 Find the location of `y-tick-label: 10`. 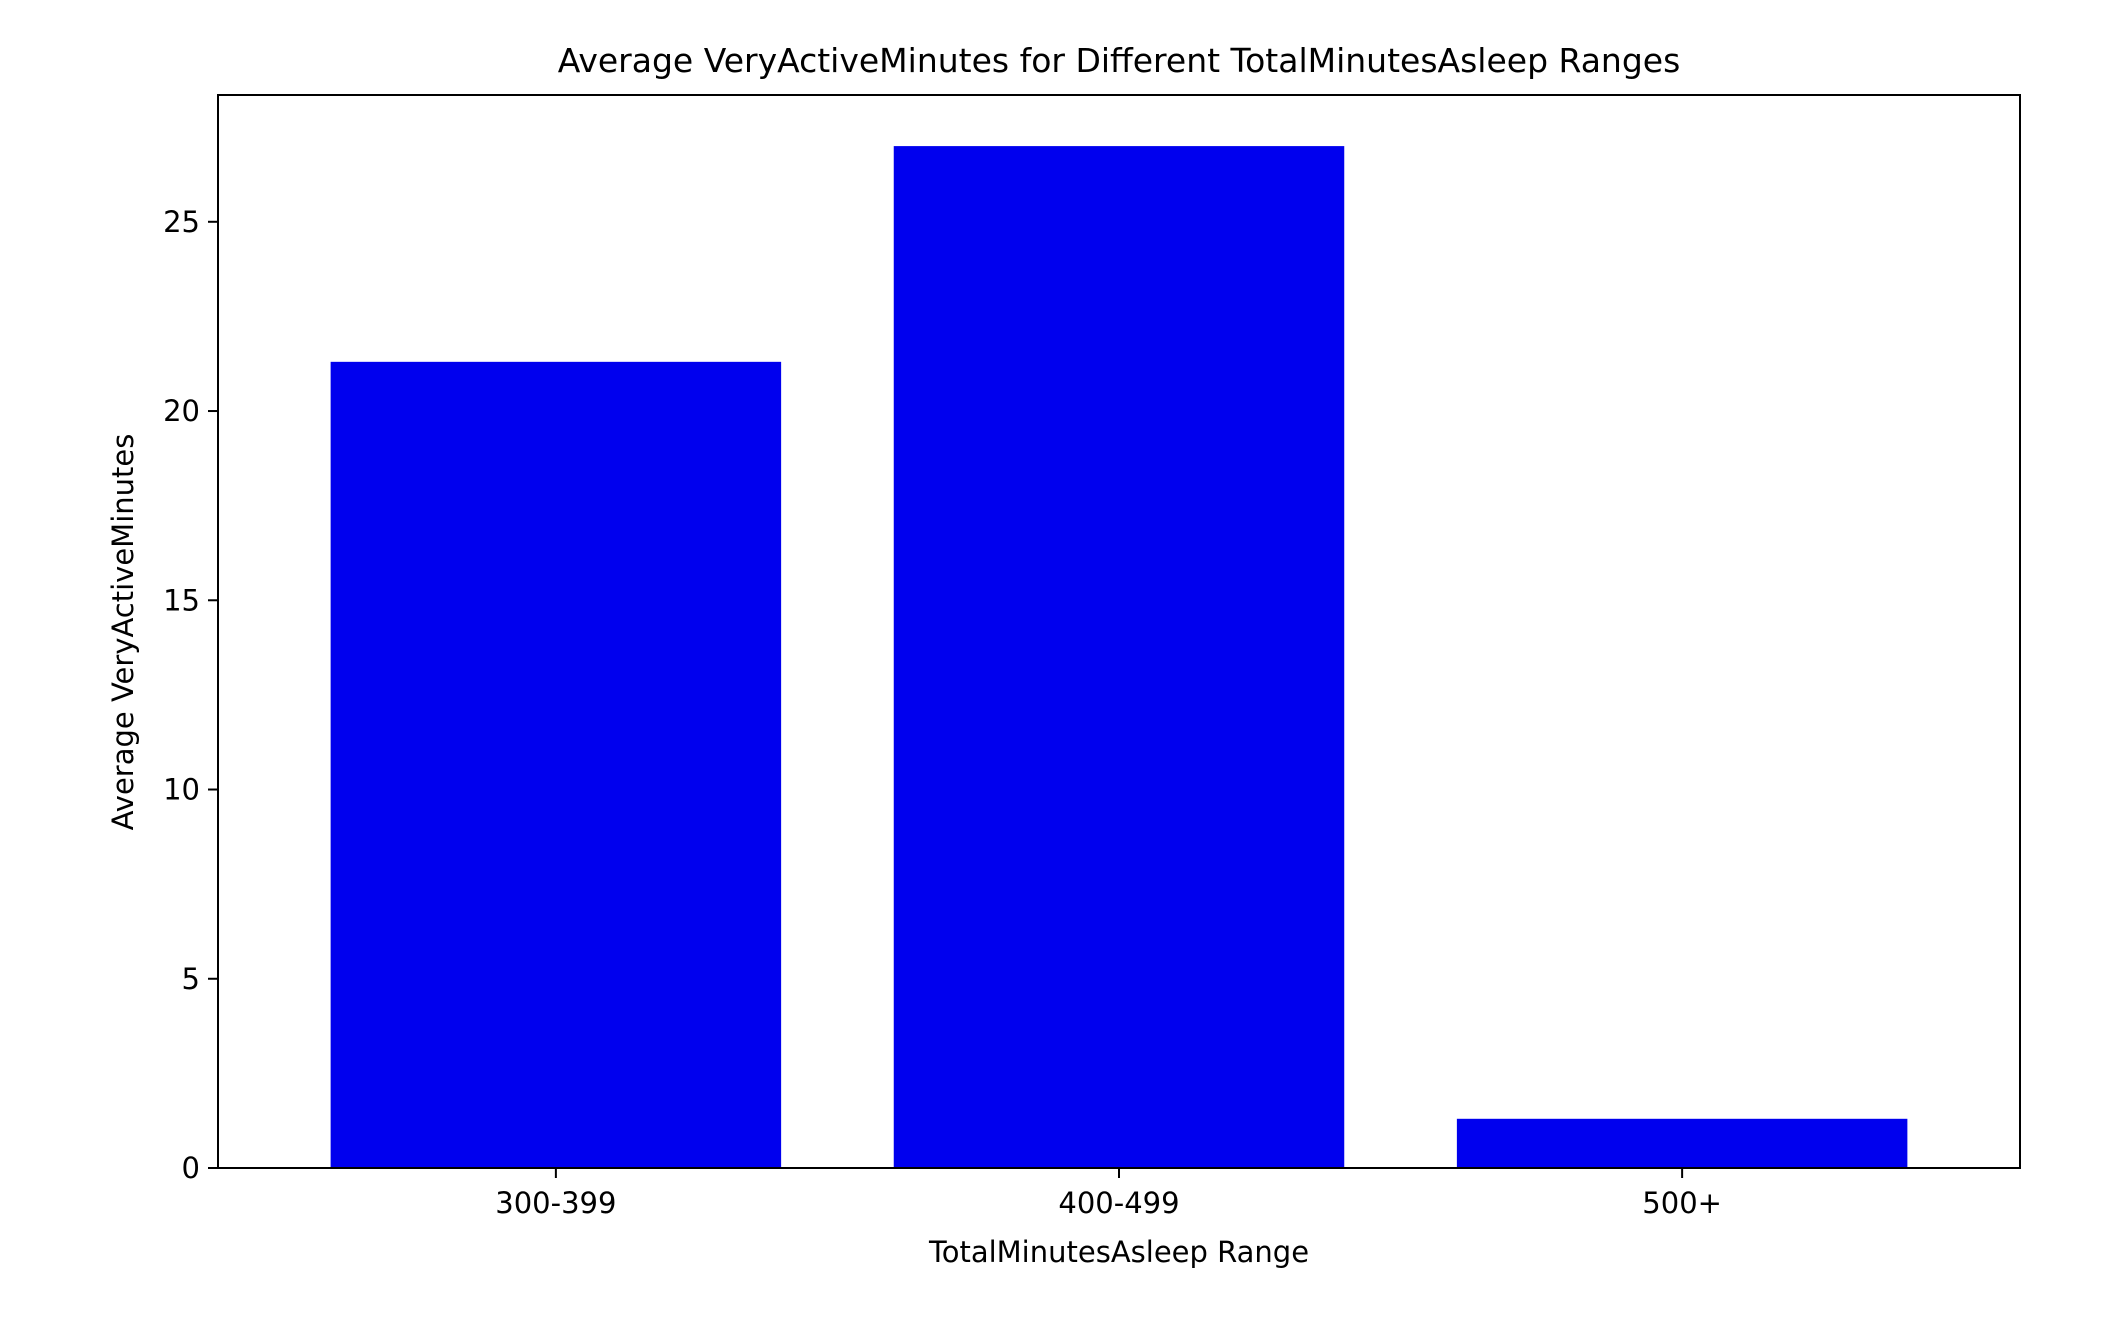

y-tick-label: 10 is located at coordinates (181, 790).